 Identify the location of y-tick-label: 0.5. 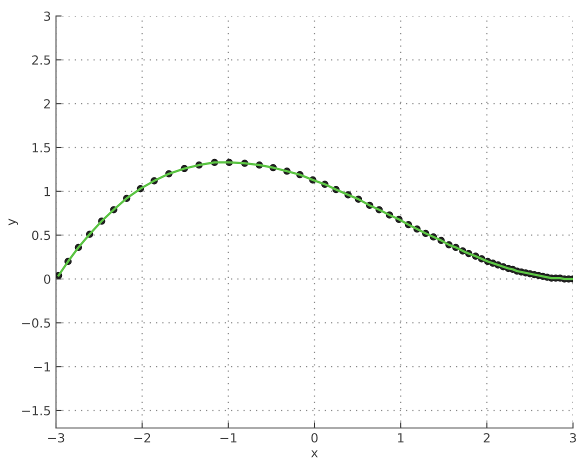
(41, 235).